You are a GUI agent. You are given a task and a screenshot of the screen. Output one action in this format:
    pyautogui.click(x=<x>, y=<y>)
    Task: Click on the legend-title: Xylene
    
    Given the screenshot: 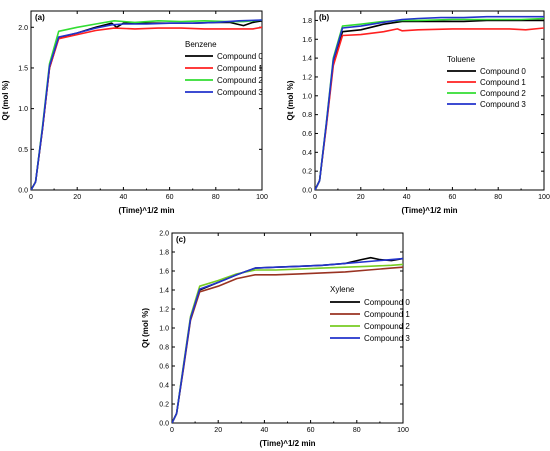 What is the action you would take?
    pyautogui.click(x=342, y=289)
    